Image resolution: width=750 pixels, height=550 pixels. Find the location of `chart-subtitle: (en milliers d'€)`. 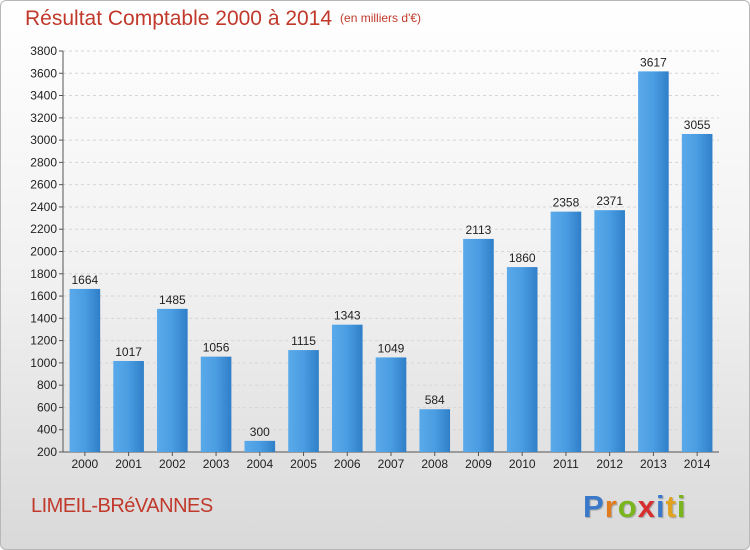

chart-subtitle: (en milliers d'€) is located at coordinates (381, 18).